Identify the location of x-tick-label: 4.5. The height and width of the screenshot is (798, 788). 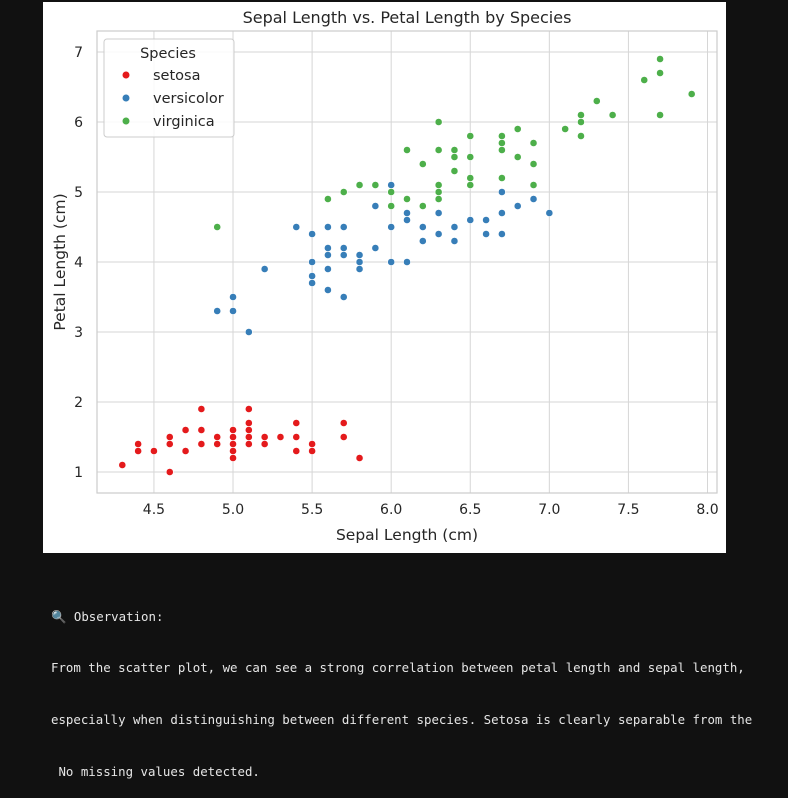
(154, 510).